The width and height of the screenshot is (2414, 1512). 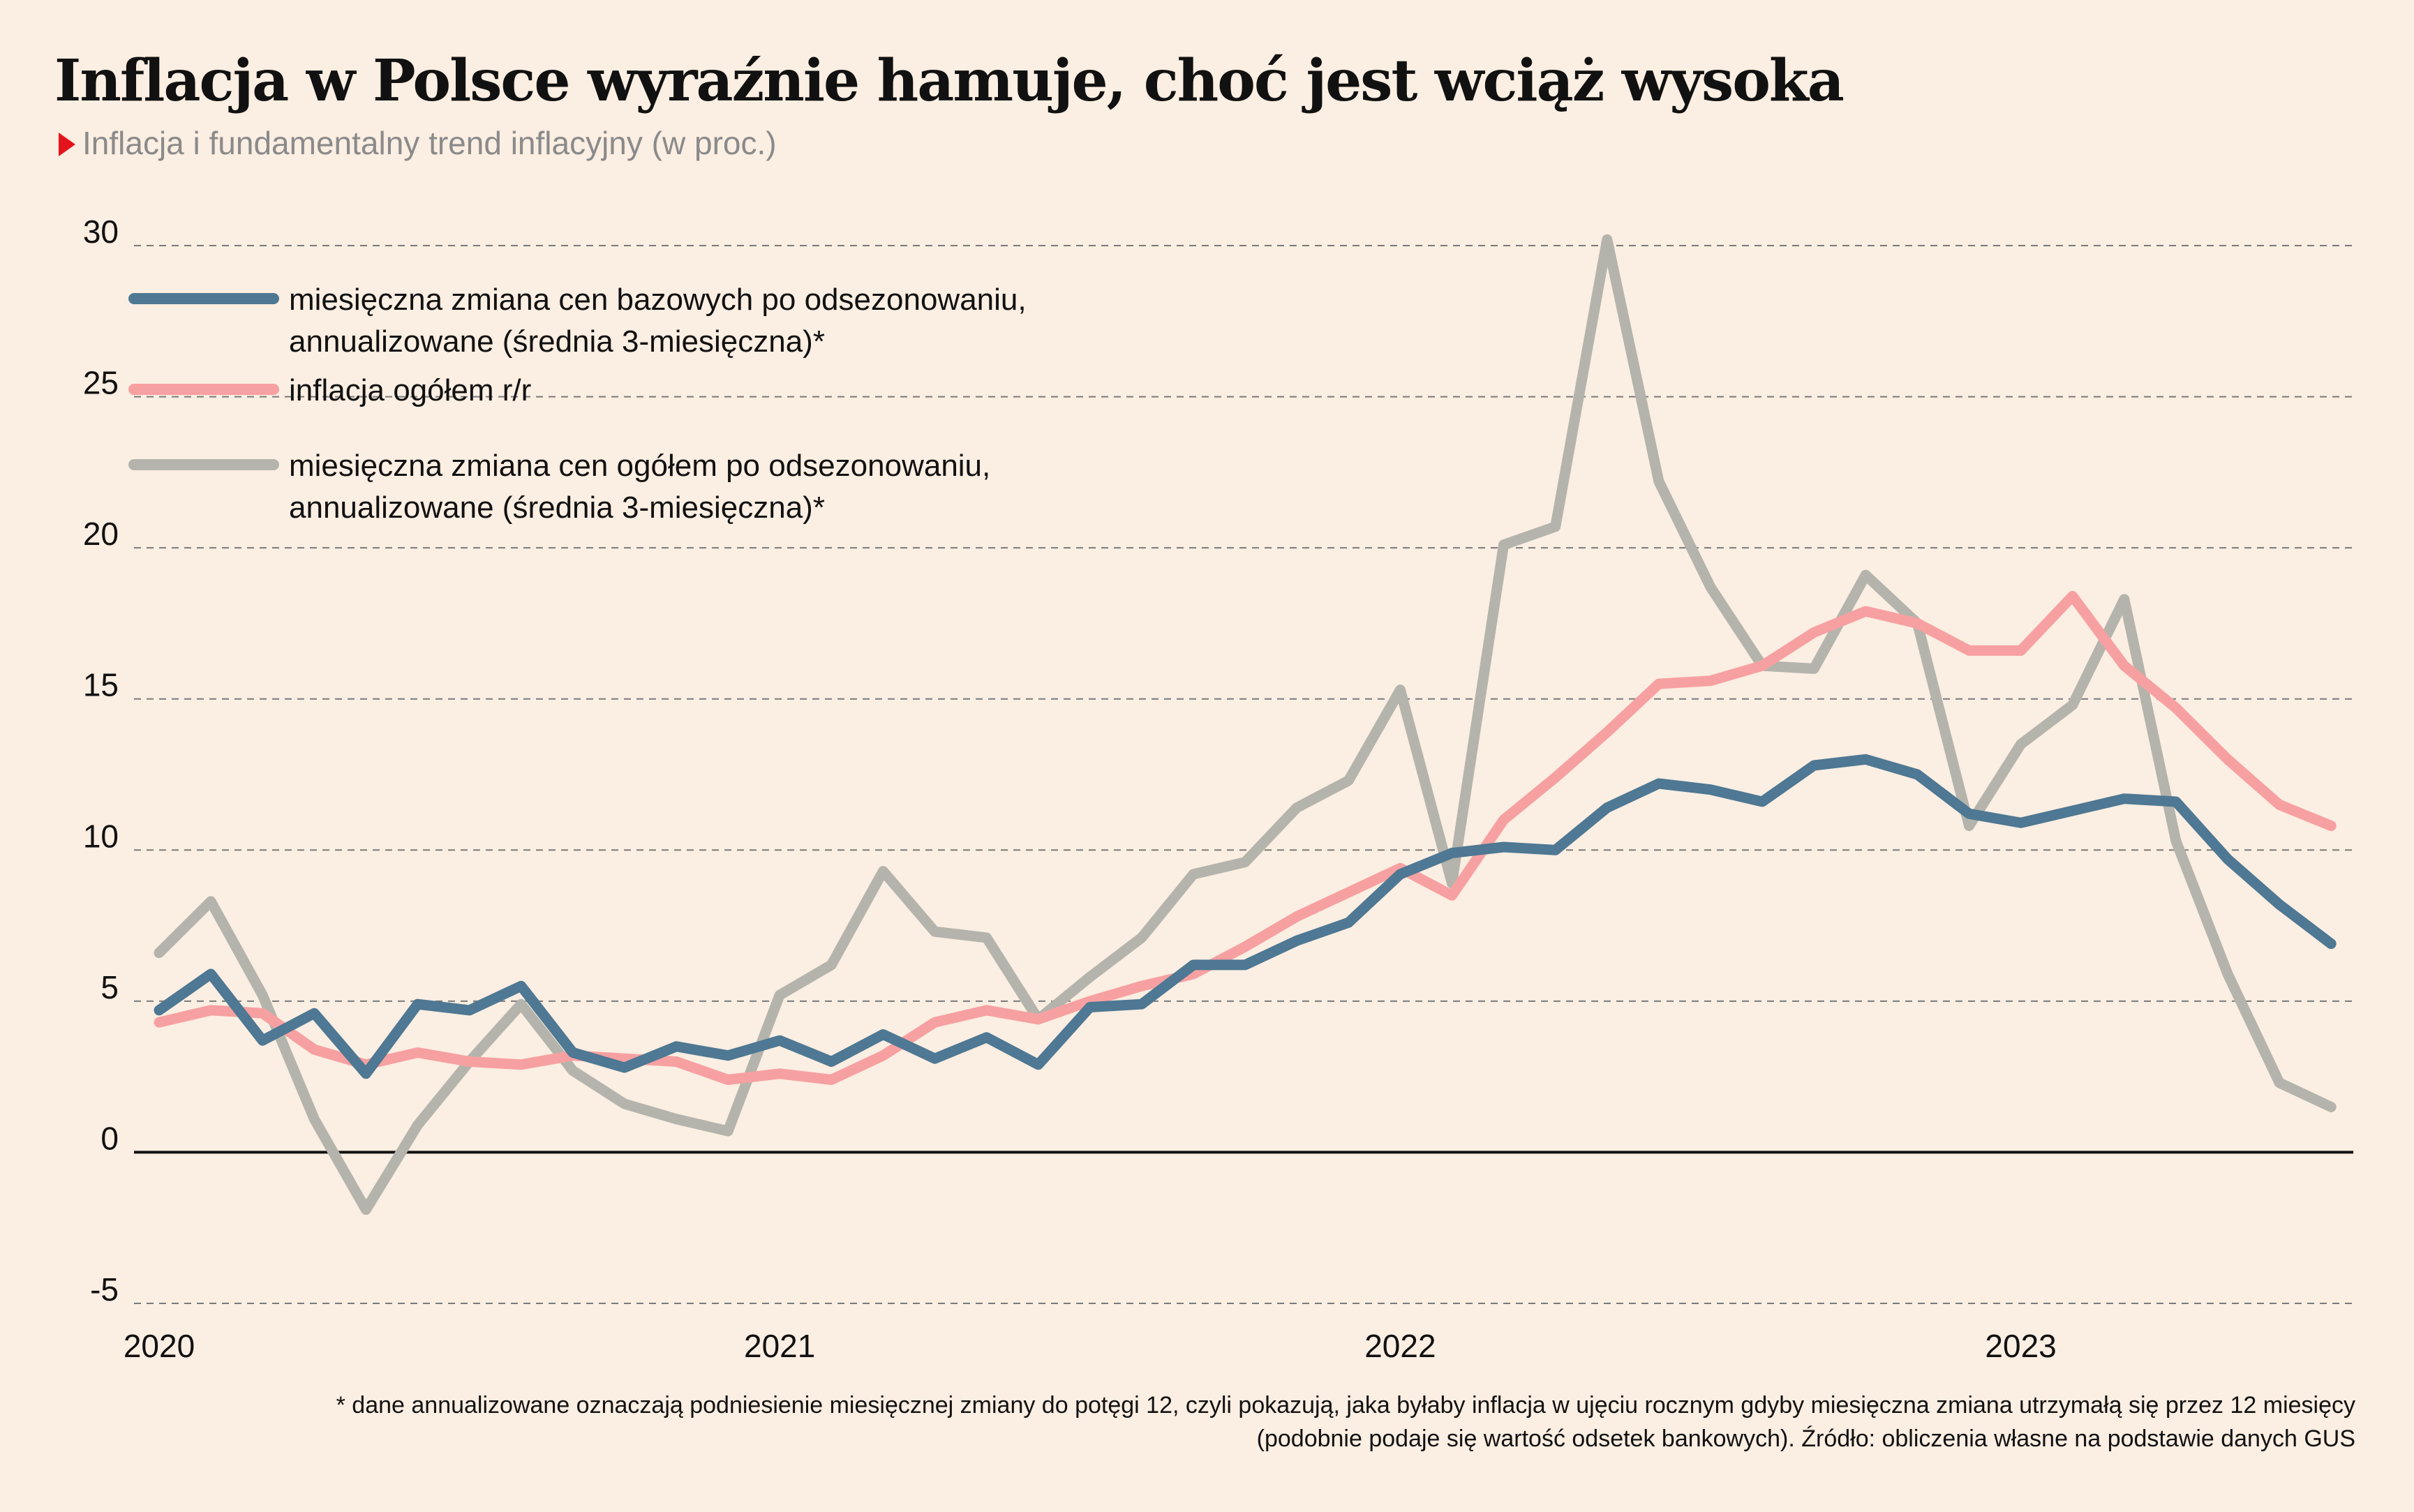 I want to click on y-tick-label: 20, so click(x=101, y=534).